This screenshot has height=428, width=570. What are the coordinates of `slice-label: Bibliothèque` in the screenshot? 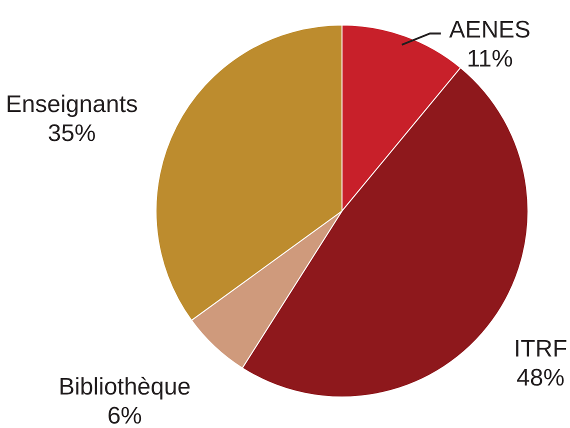 It's located at (124, 386).